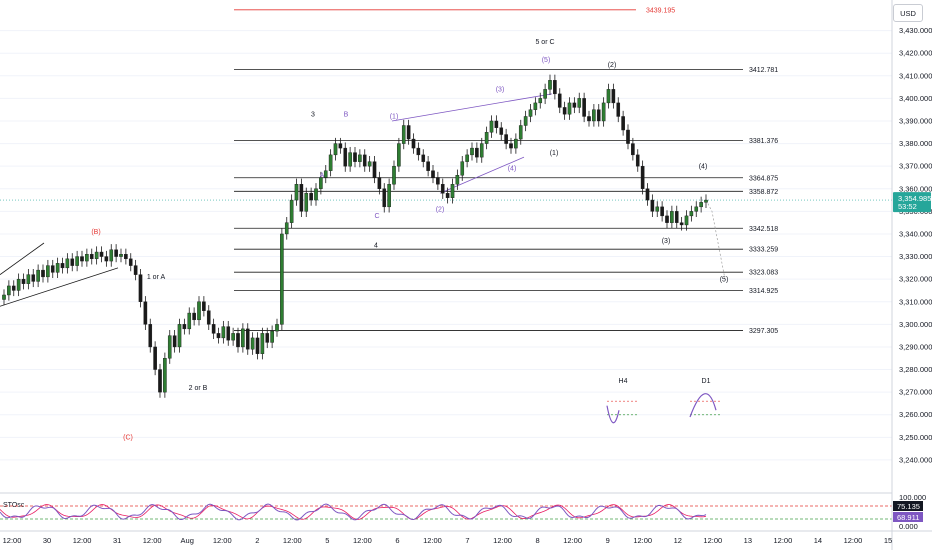  I want to click on level-label: 3364.875, so click(763, 178).